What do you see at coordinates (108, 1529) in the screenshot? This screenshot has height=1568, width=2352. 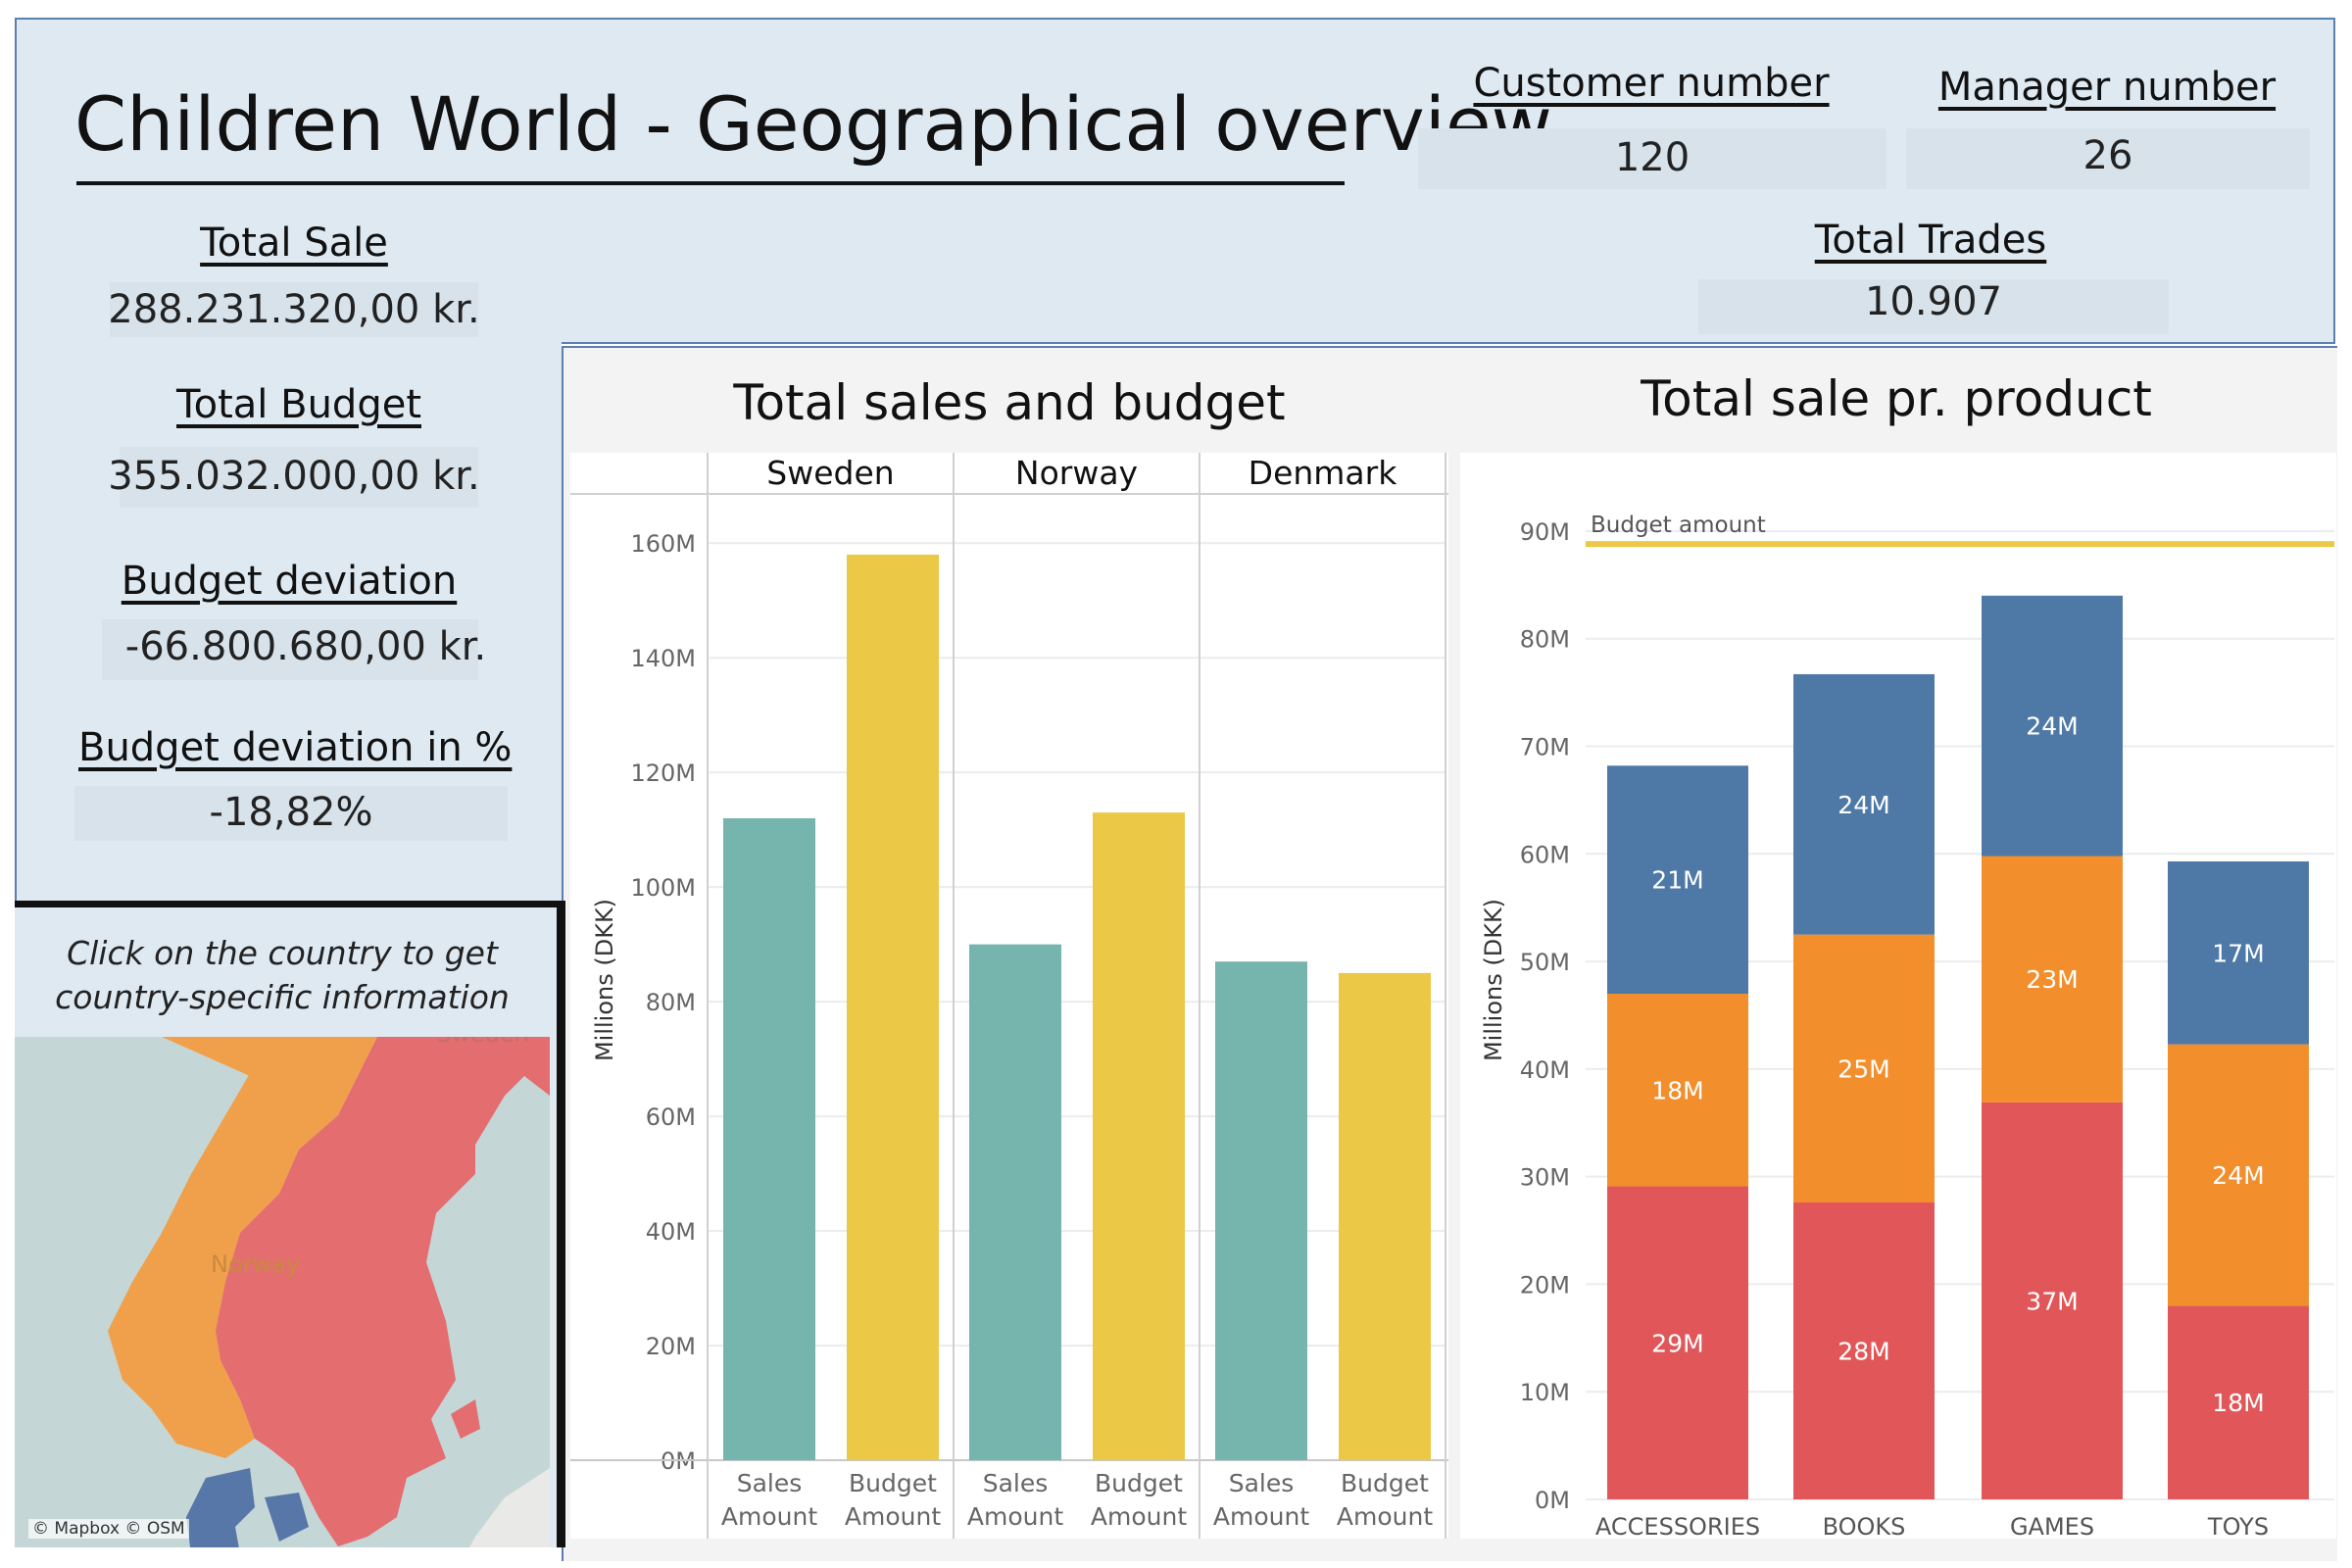 I see `map-attribution: © Mapbox © OSM` at bounding box center [108, 1529].